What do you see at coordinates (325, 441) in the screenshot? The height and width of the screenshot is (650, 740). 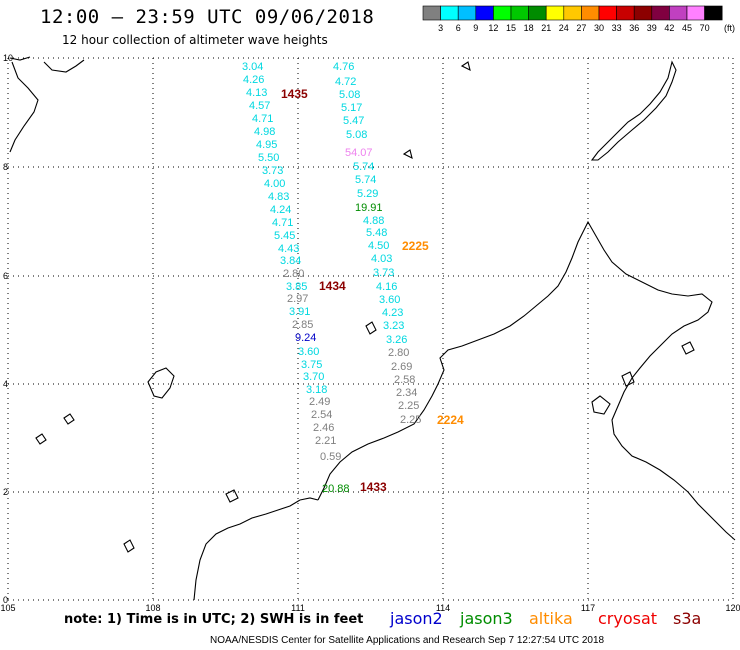 I see `observation-value: 2.21` at bounding box center [325, 441].